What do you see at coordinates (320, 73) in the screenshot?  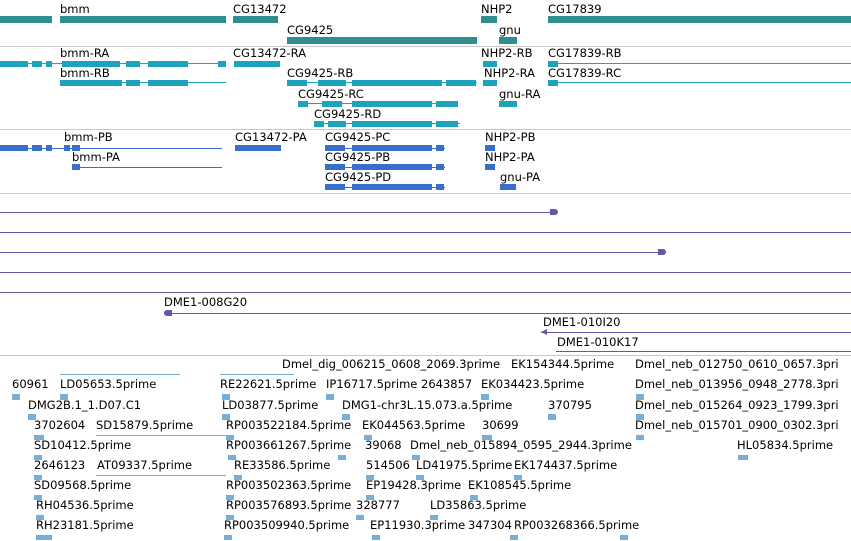 I see `transcript-label: CG9425-RB` at bounding box center [320, 73].